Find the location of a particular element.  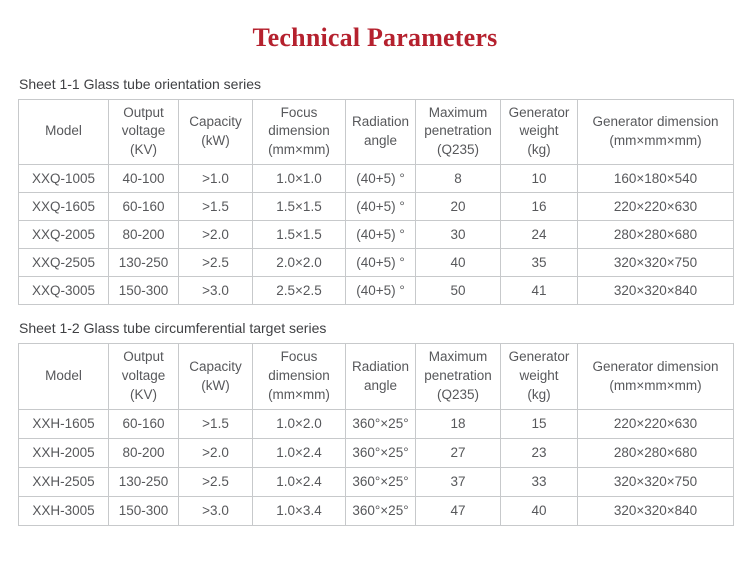

table-cell: 1.0×1.0 is located at coordinates (299, 179).